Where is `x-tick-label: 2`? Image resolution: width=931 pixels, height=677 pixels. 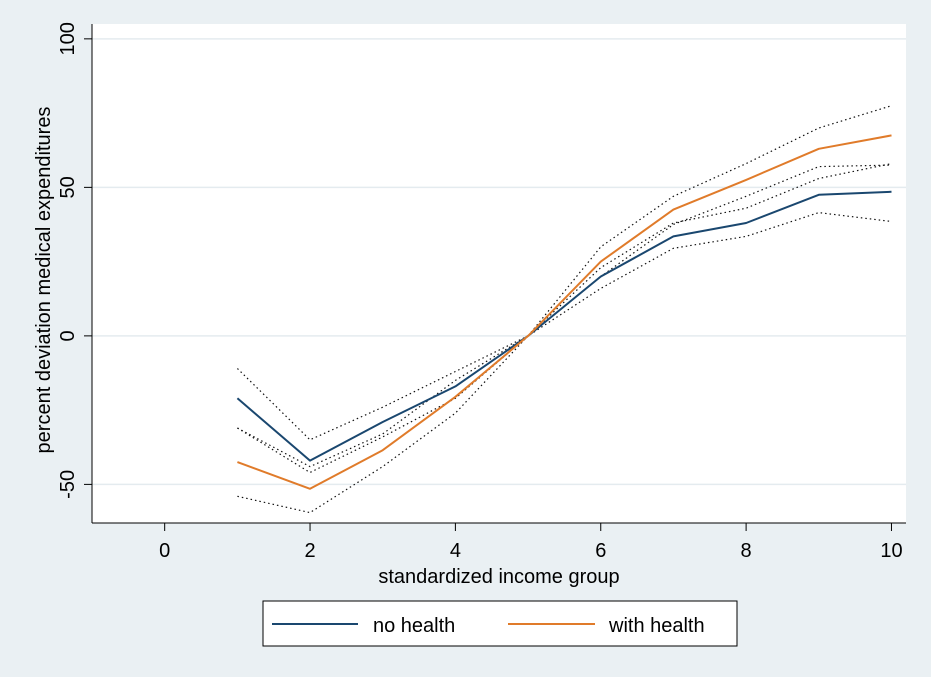 x-tick-label: 2 is located at coordinates (309, 551).